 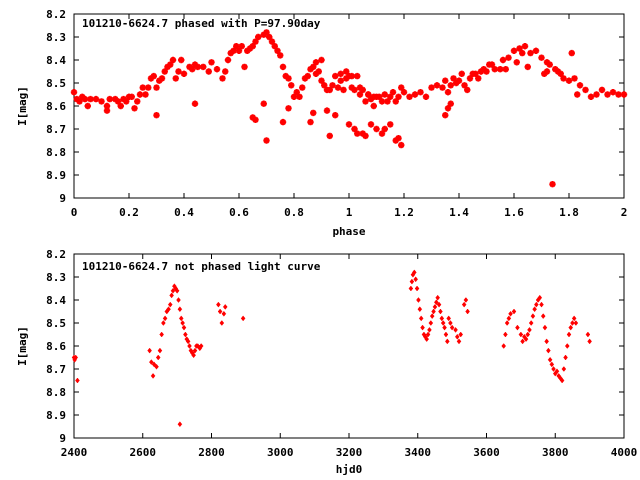 What do you see at coordinates (348, 231) in the screenshot?
I see `x-axis-label: phase` at bounding box center [348, 231].